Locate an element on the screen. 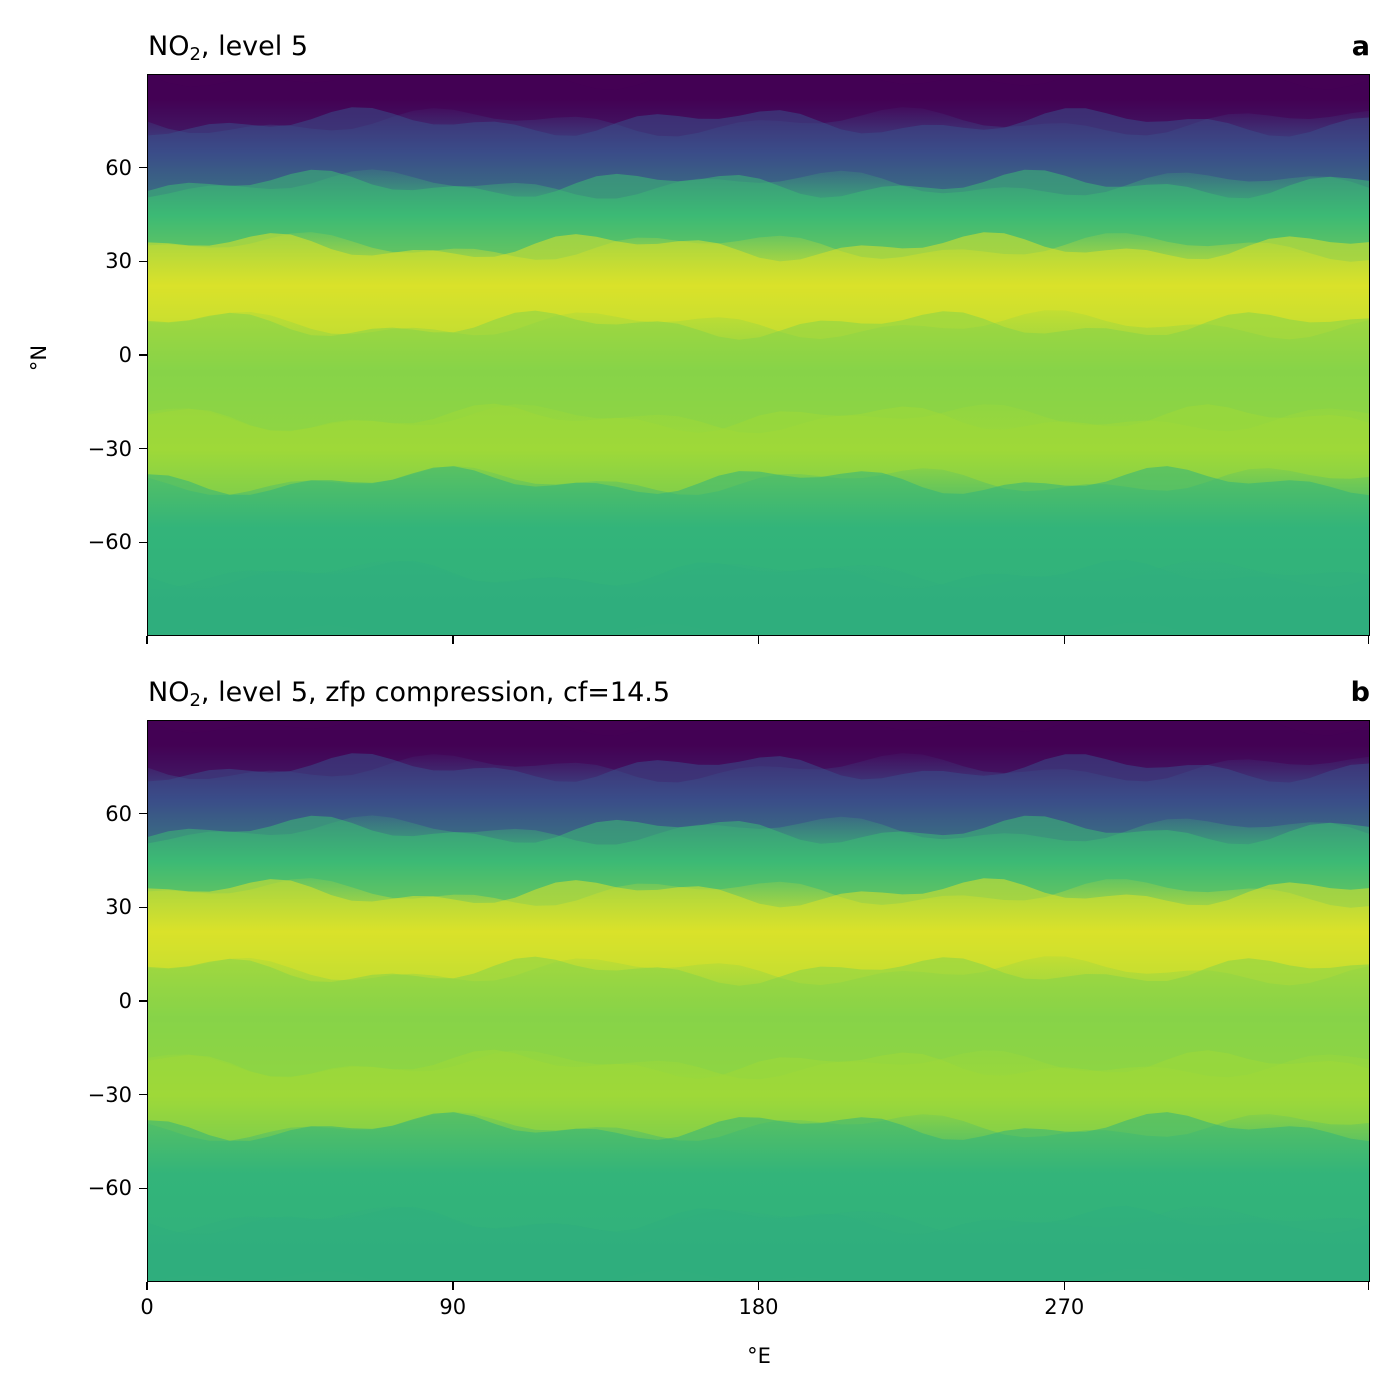  panel-a-title-sub: 2 is located at coordinates (195, 54).